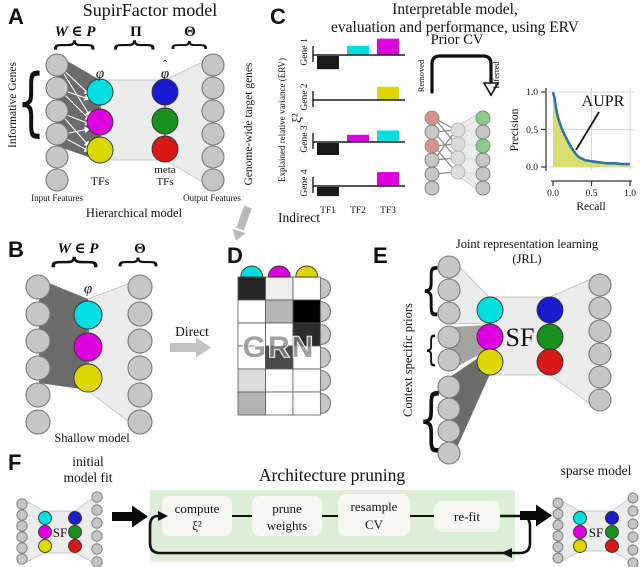 The height and width of the screenshot is (567, 640). Describe the element at coordinates (491, 89) in the screenshot. I see `prior-cv-arrowhead` at that location.